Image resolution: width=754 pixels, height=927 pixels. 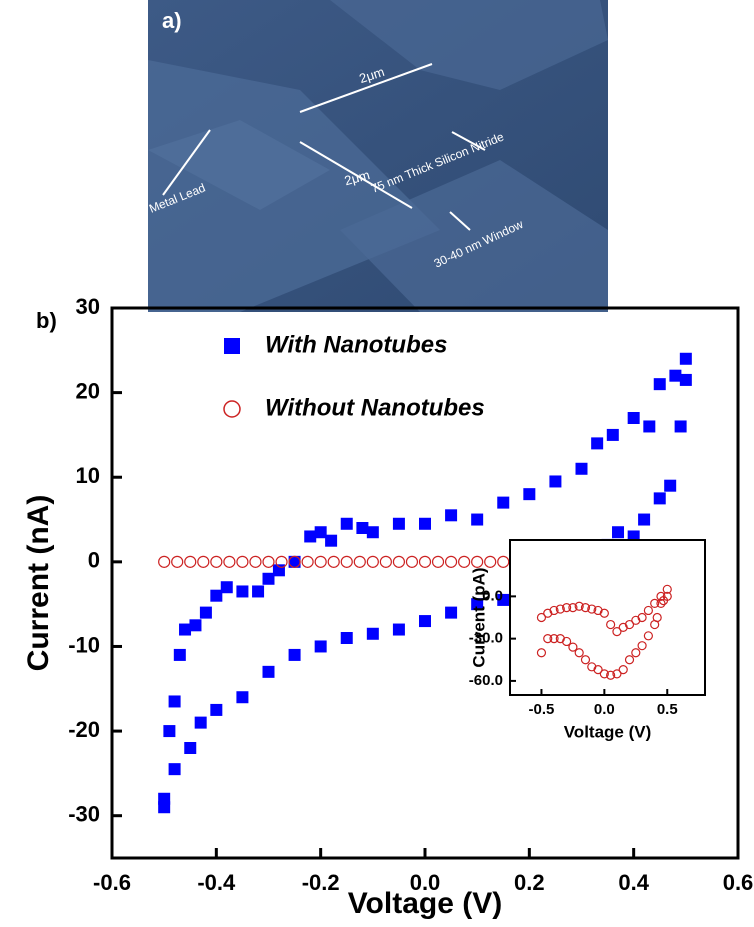 What do you see at coordinates (112, 882) in the screenshot?
I see `x-tick-label: -0.6` at bounding box center [112, 882].